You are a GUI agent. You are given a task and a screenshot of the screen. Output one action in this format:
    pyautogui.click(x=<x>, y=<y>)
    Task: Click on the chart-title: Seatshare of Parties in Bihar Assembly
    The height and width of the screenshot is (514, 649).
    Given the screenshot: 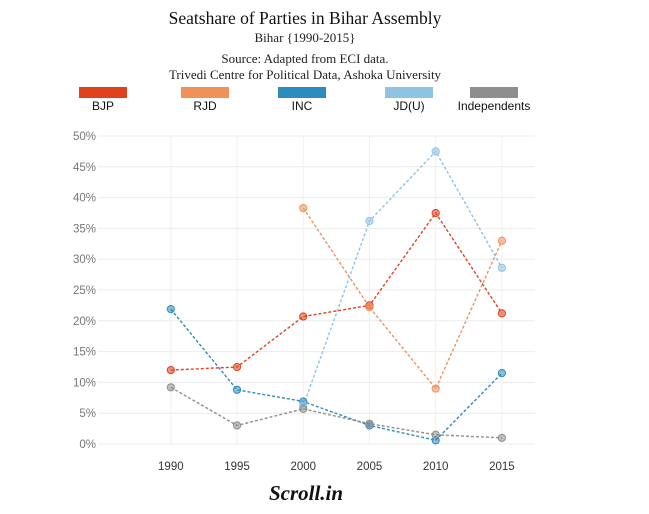 What is the action you would take?
    pyautogui.click(x=305, y=18)
    